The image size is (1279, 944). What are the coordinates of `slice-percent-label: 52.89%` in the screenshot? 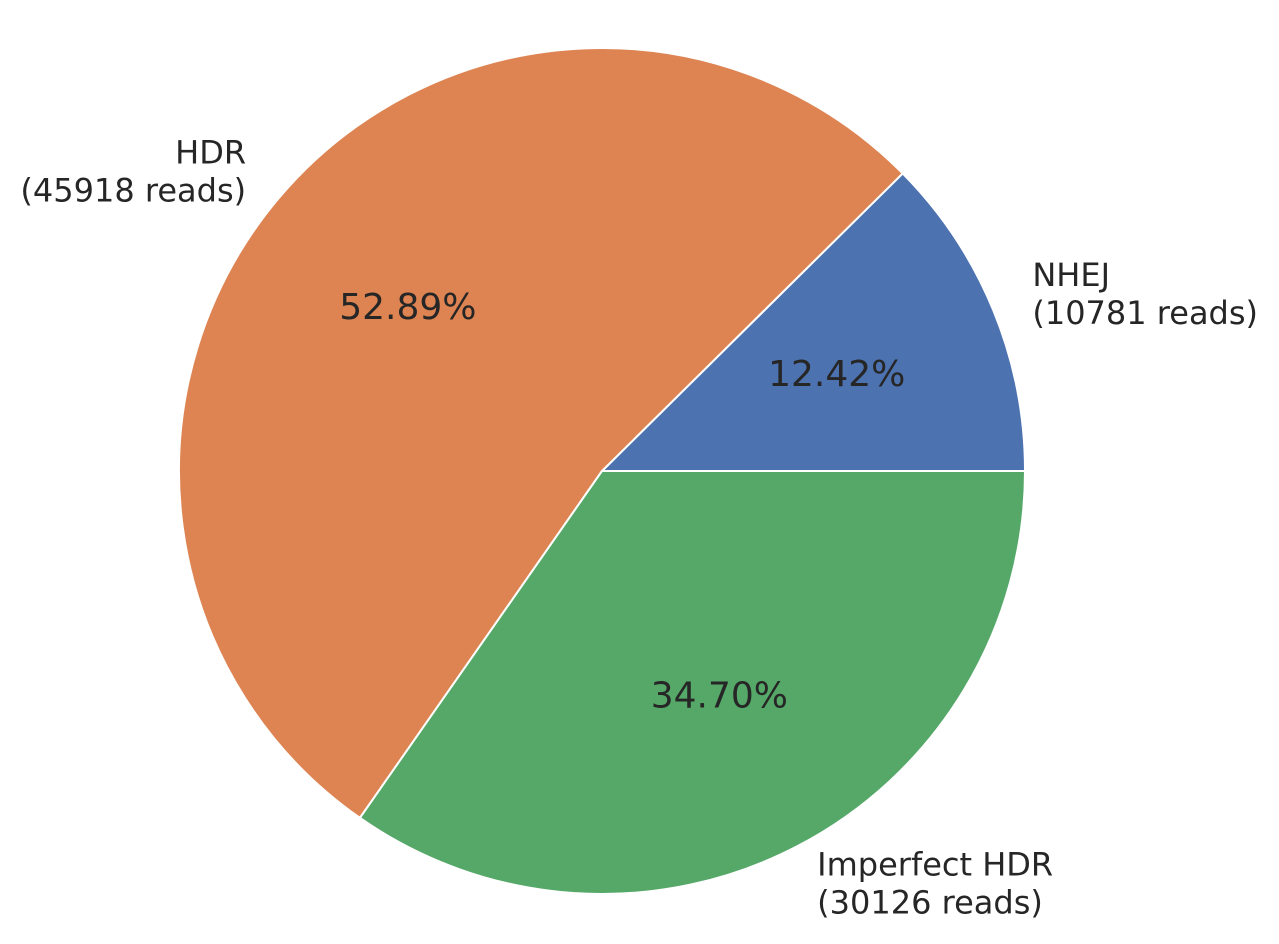 It's located at (407, 307).